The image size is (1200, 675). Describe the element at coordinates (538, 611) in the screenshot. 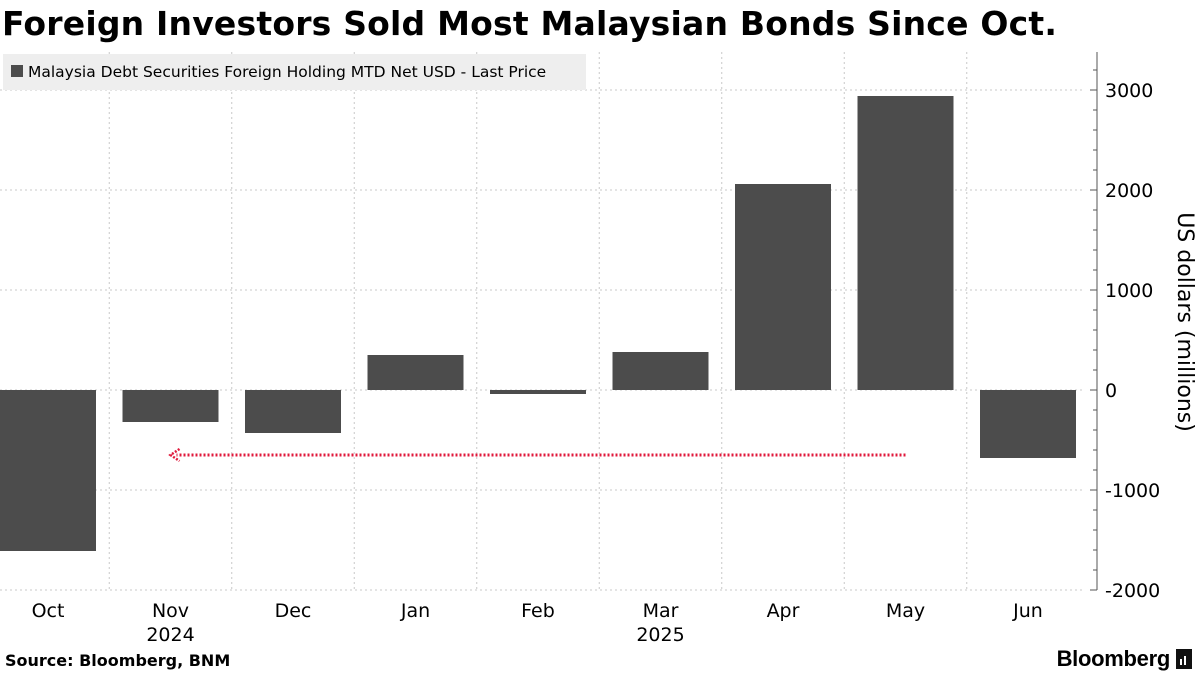

I see `x-tick-label: Feb` at that location.